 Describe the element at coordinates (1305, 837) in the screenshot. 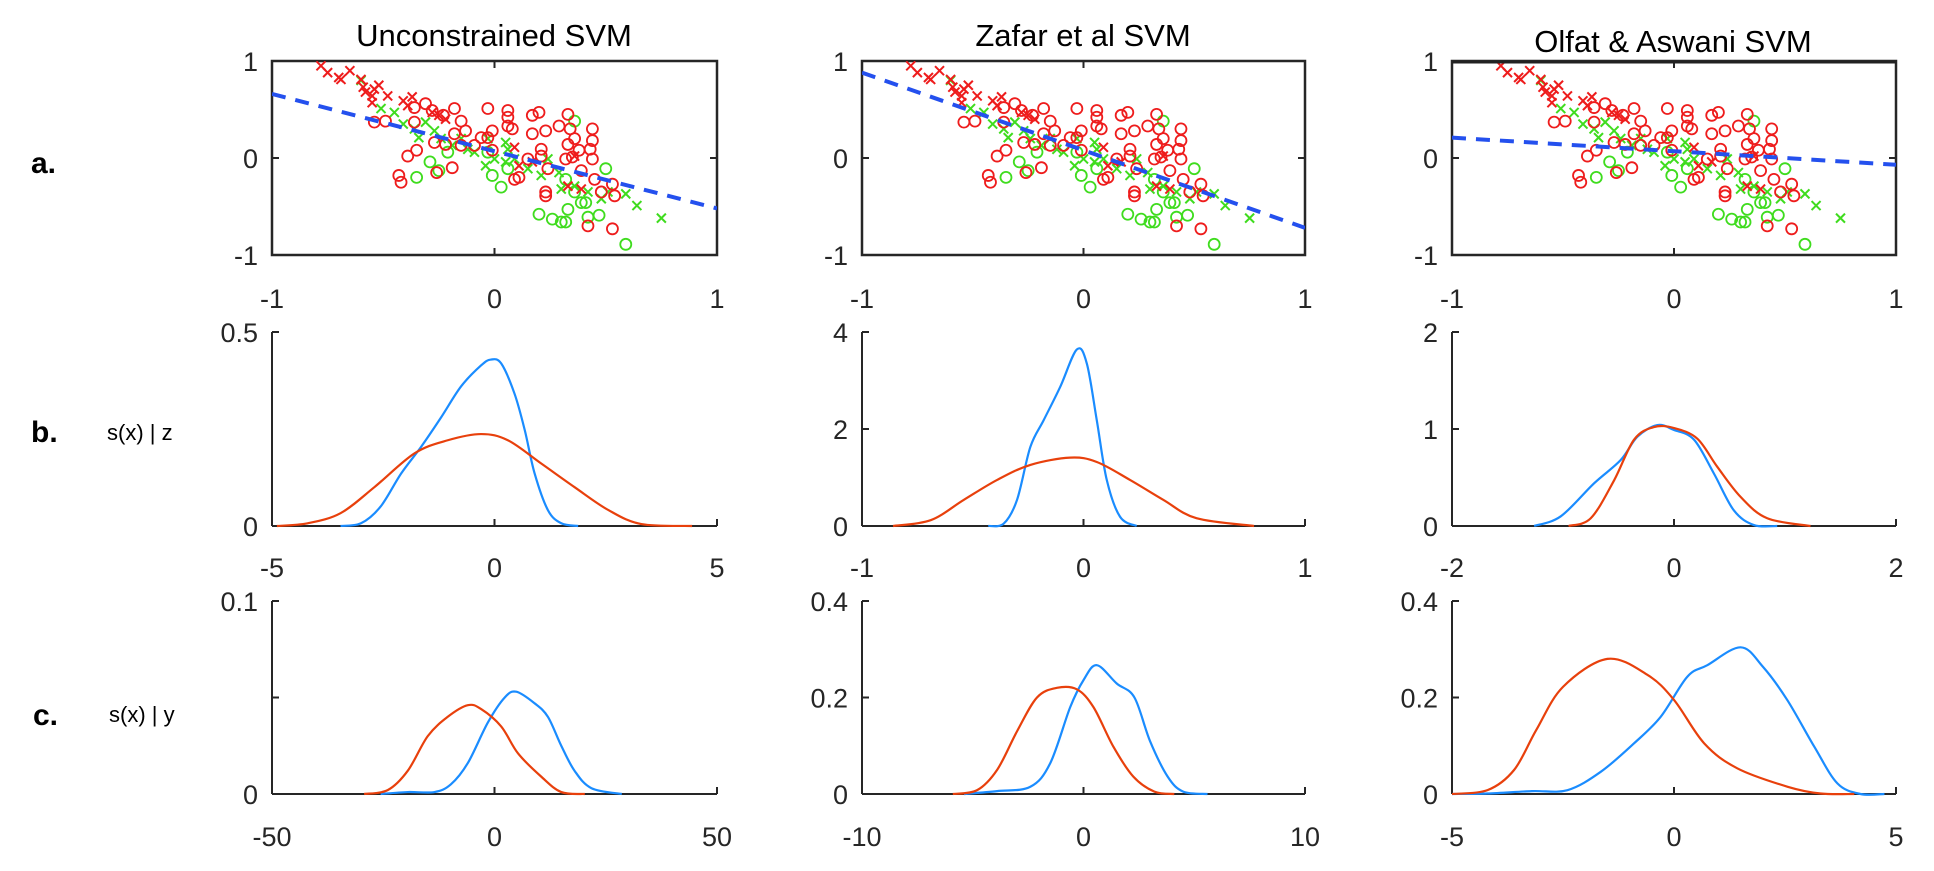

I see `x-tick-label: 10` at that location.